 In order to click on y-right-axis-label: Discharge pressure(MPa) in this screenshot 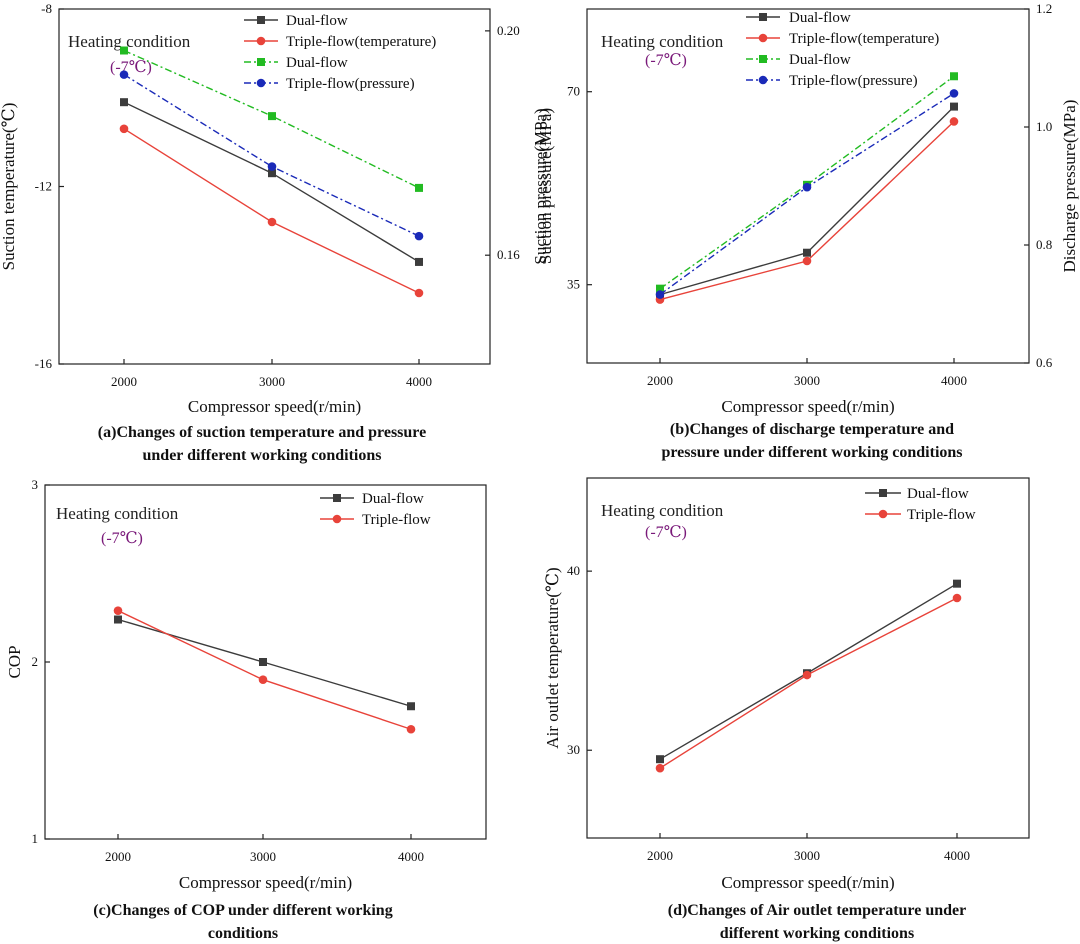, I will do `click(1069, 186)`.